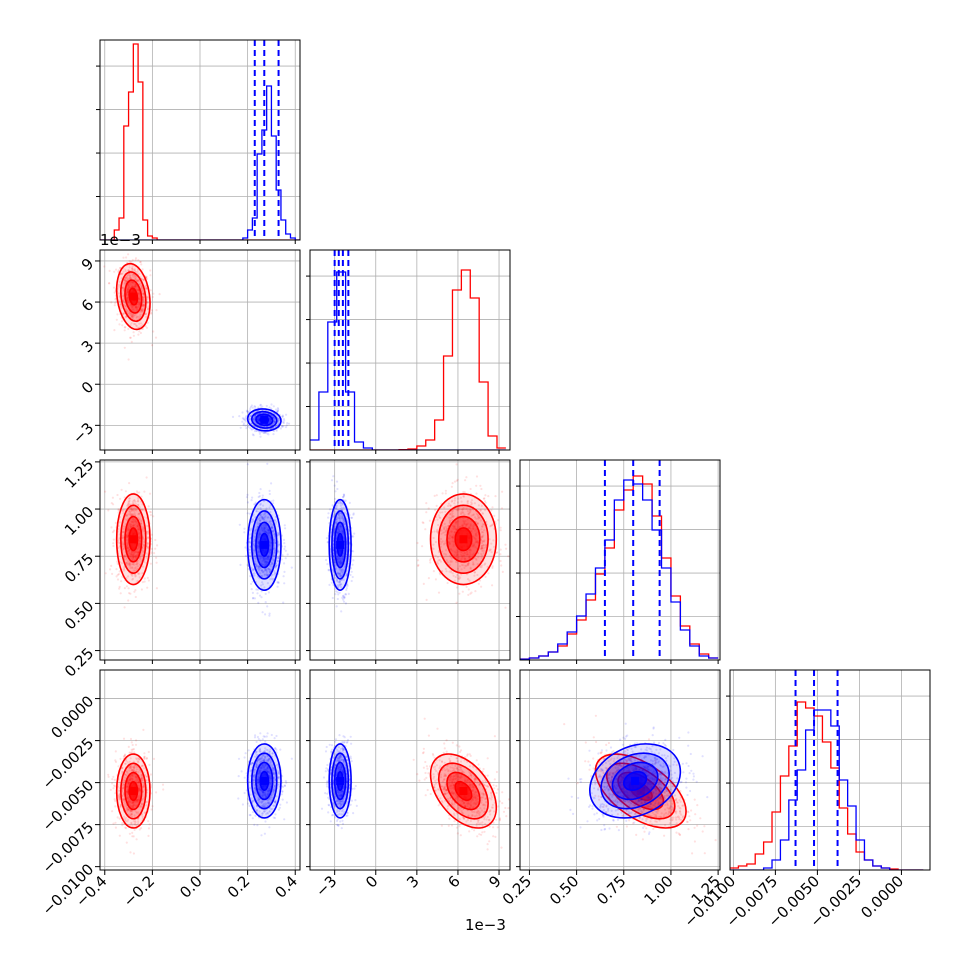 This screenshot has height=970, width=970. I want to click on histogram-panel, so click(200, 140).